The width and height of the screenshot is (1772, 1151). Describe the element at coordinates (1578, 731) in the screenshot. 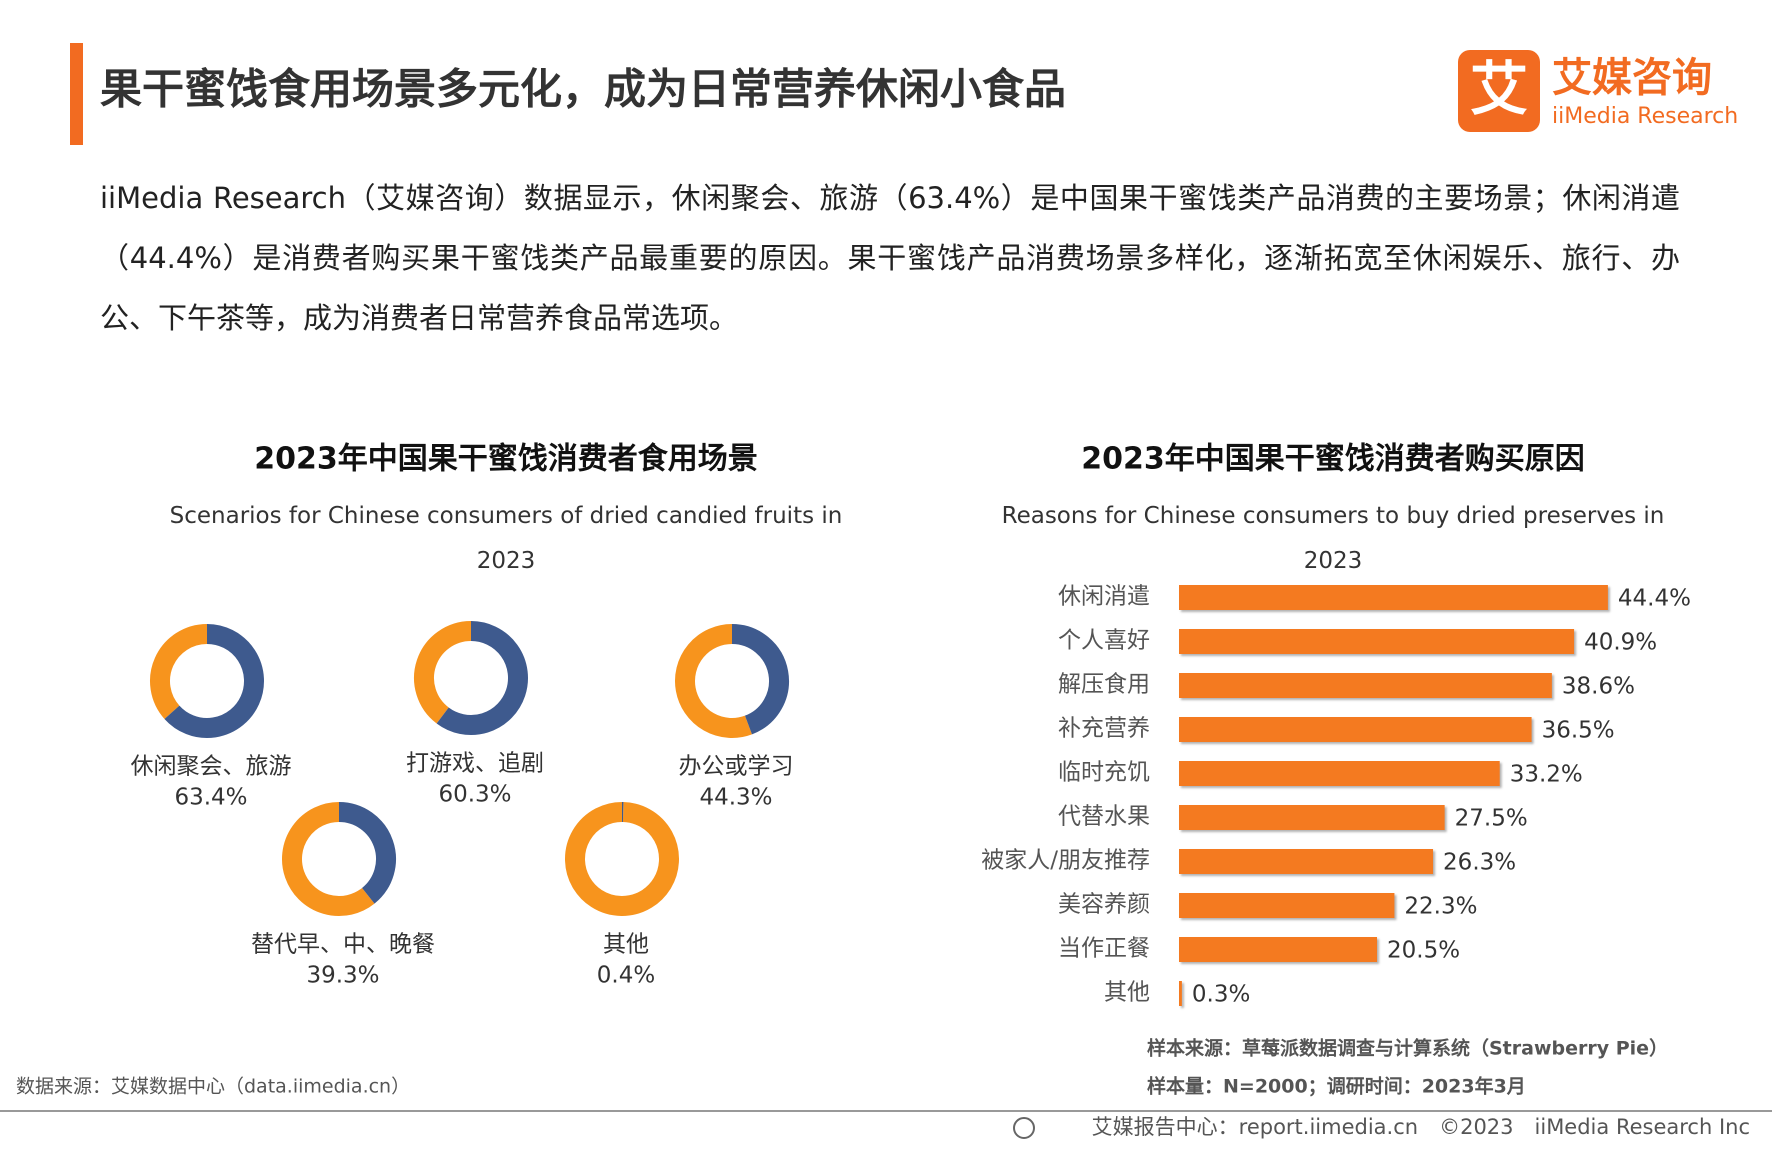

I see `value-label: 36.5%` at that location.